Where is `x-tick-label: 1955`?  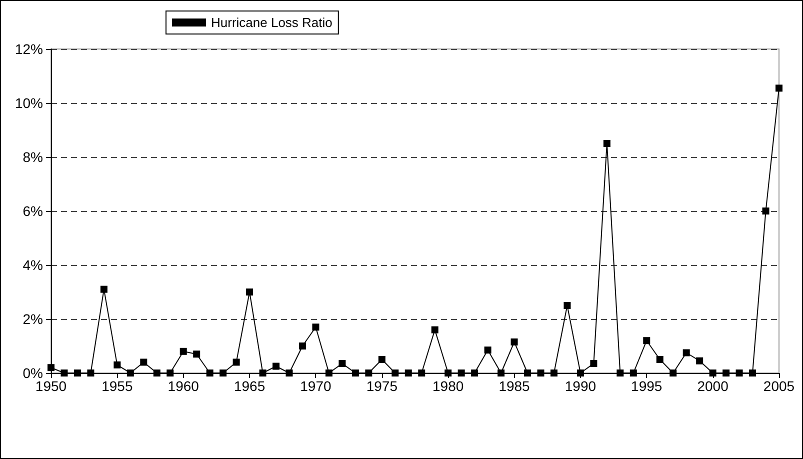
x-tick-label: 1955 is located at coordinates (117, 386).